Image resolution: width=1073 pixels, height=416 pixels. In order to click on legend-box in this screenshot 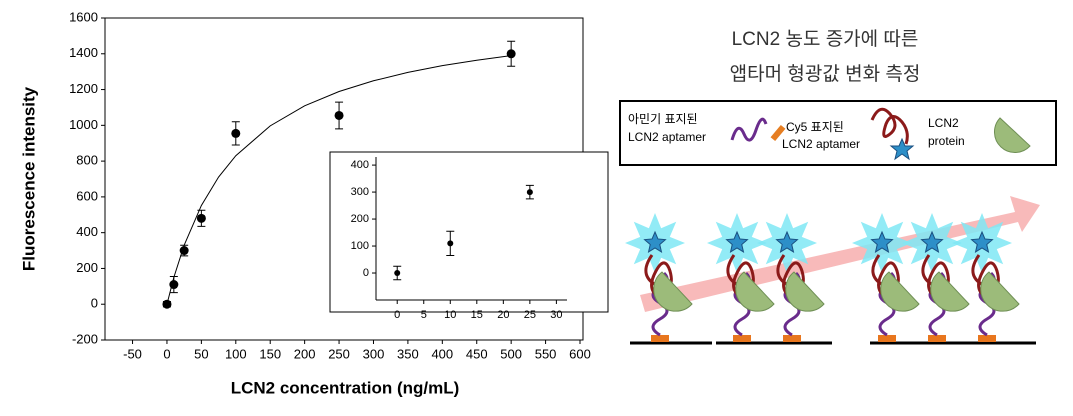, I will do `click(838, 133)`.